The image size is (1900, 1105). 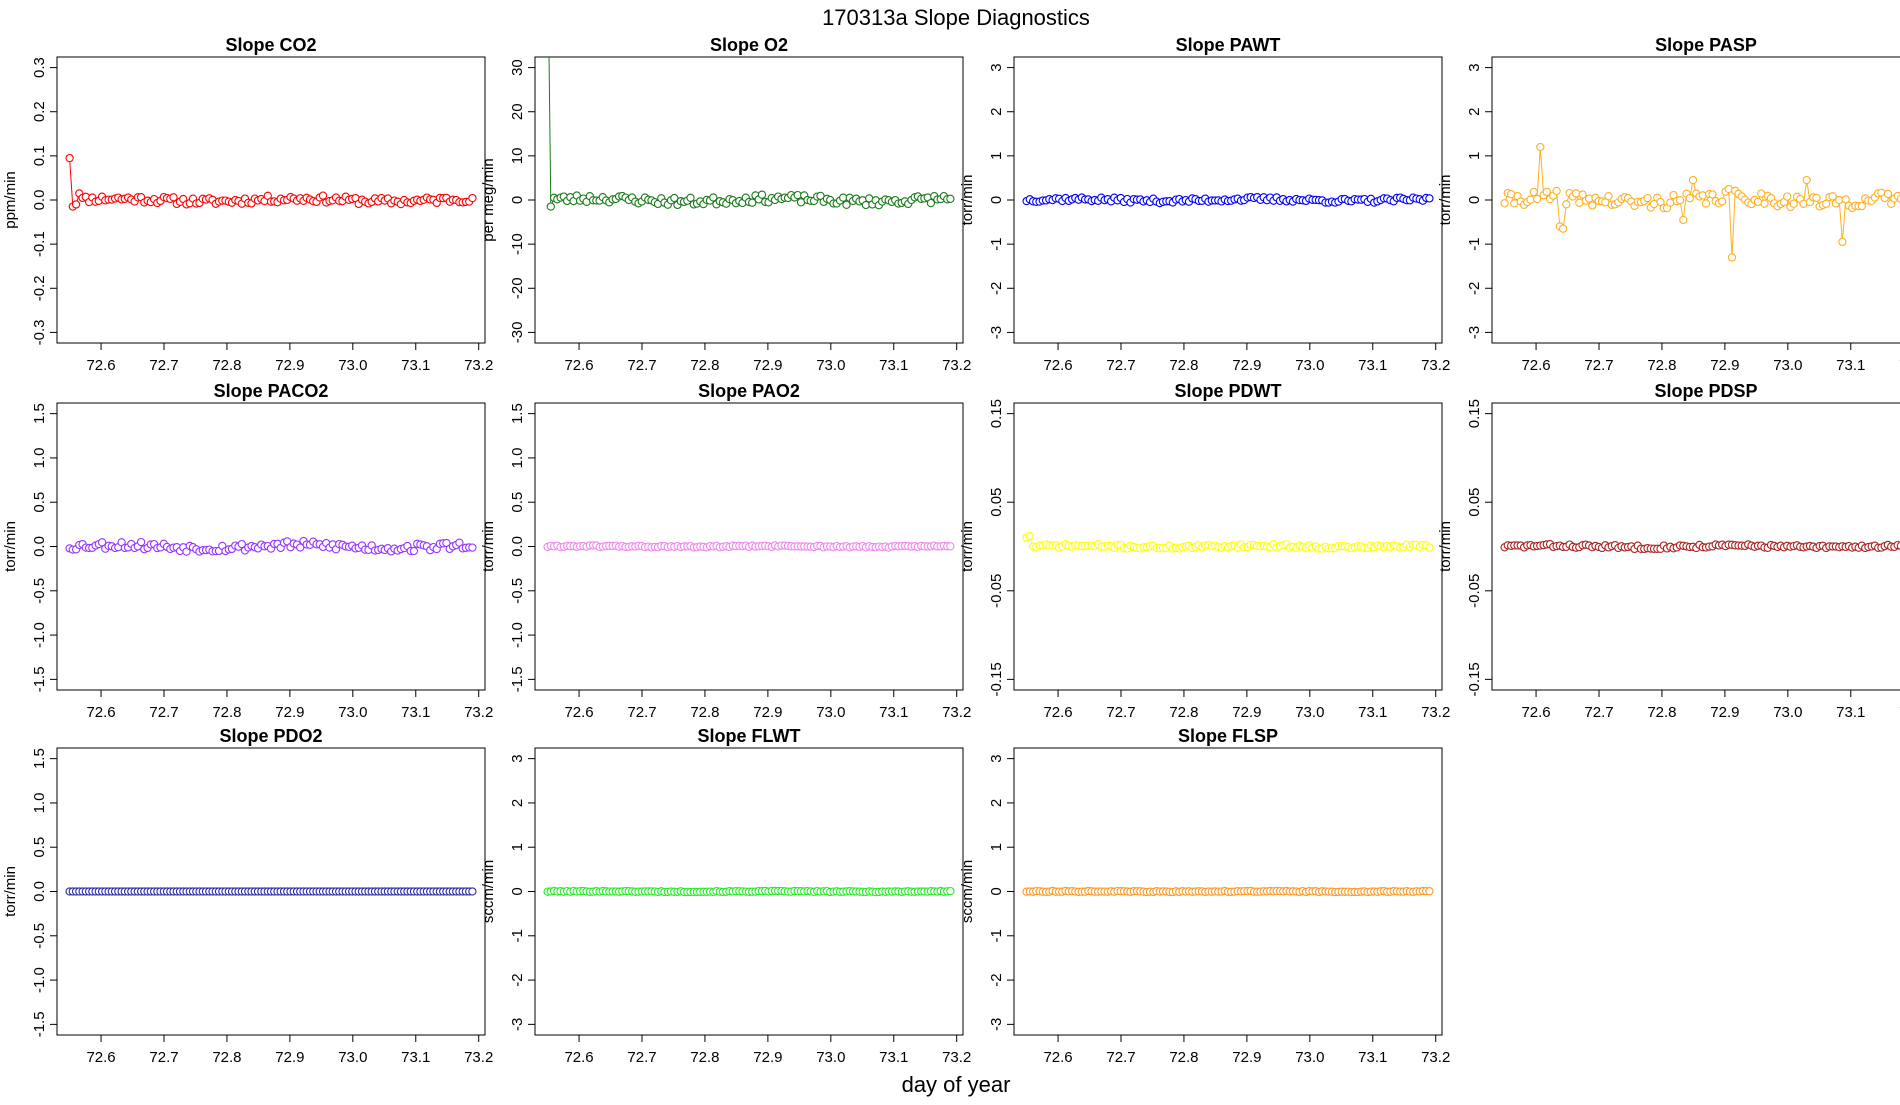 What do you see at coordinates (1705, 391) in the screenshot?
I see `panel-title: Slope PDSP` at bounding box center [1705, 391].